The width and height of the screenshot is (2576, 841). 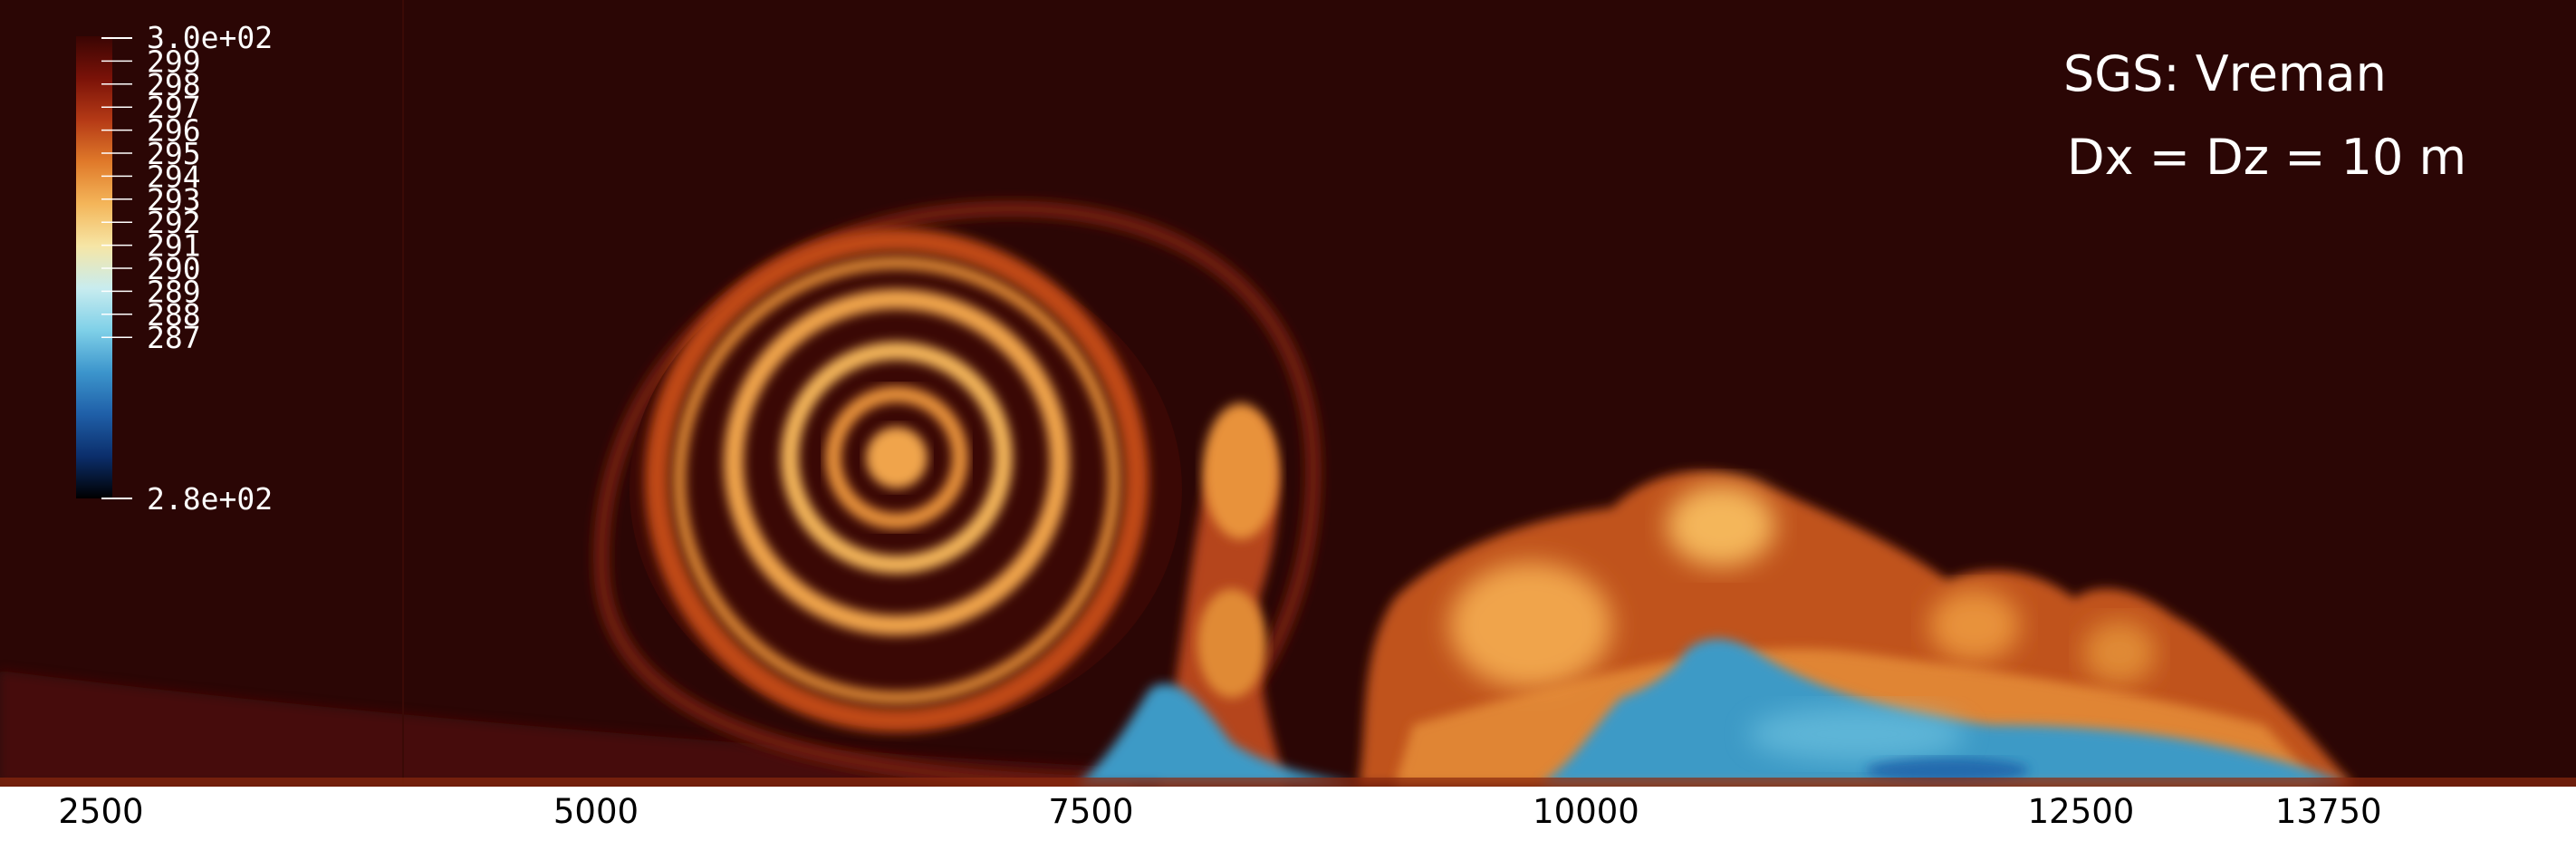 I want to click on vortex-ring-middle, so click(x=897, y=462).